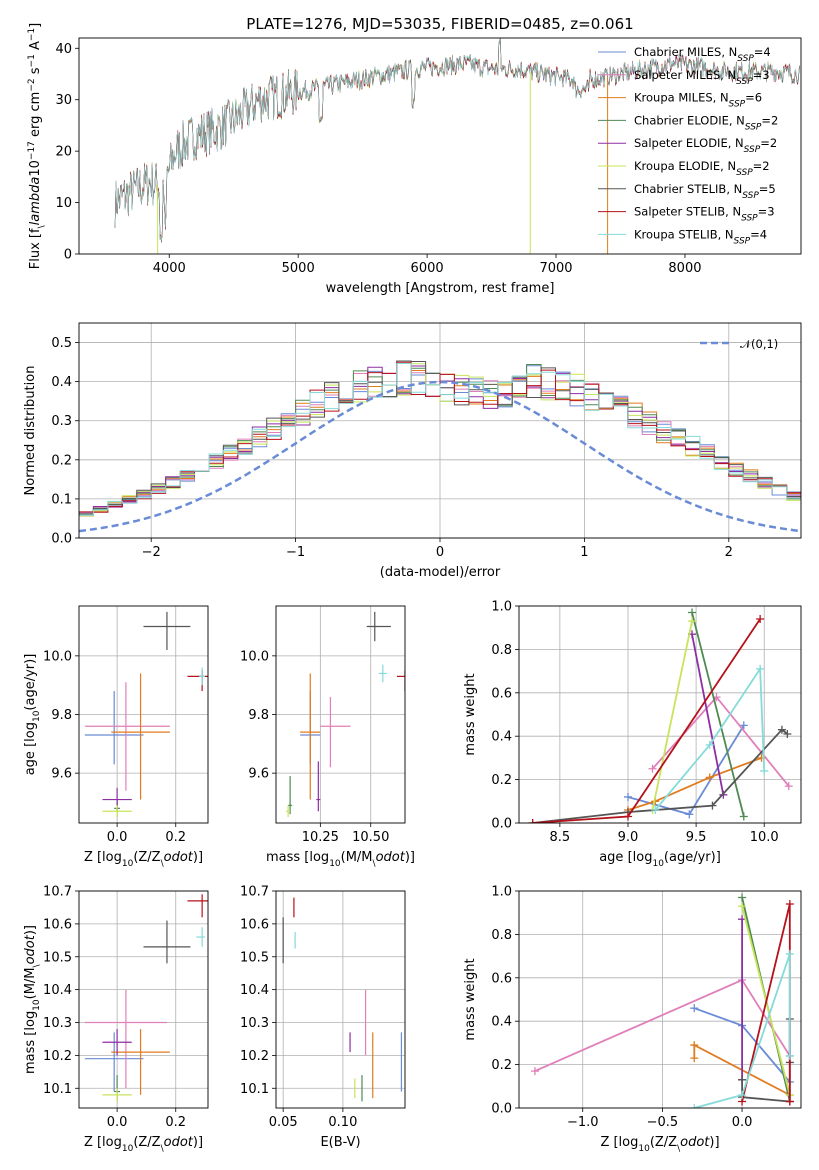 This screenshot has width=819, height=1170. I want to click on y-tick-label: 10.0, so click(254, 656).